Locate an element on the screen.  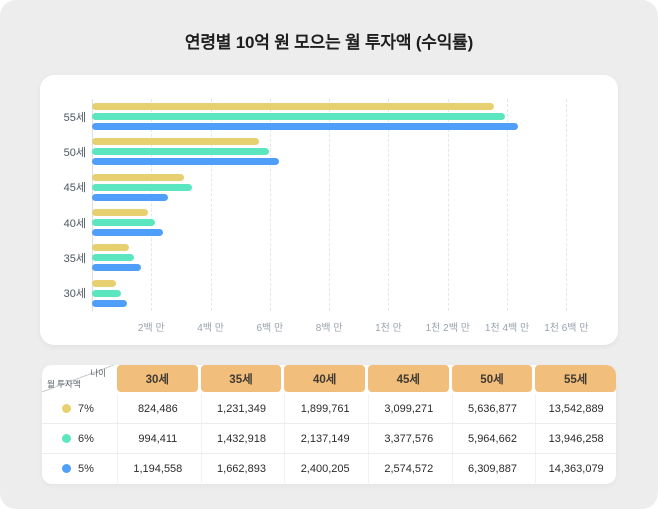
rate-label: 7% is located at coordinates (86, 408).